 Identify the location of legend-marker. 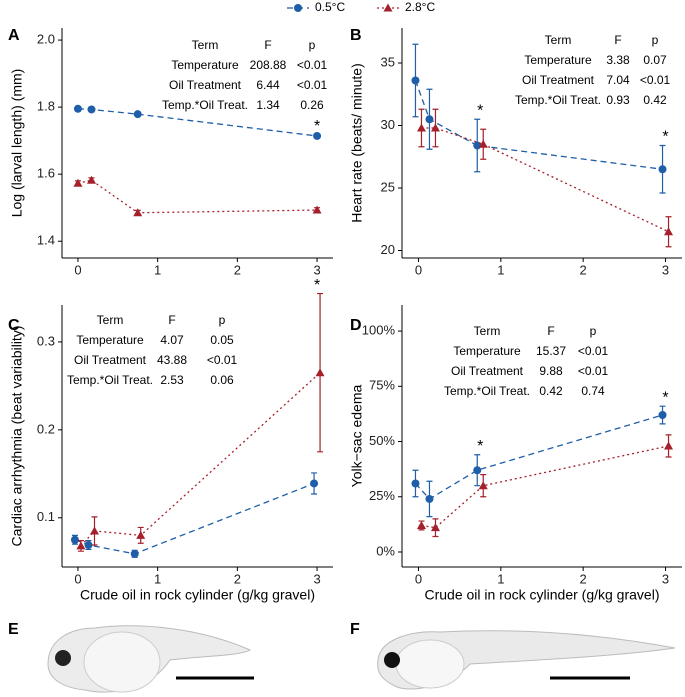
(388, 7).